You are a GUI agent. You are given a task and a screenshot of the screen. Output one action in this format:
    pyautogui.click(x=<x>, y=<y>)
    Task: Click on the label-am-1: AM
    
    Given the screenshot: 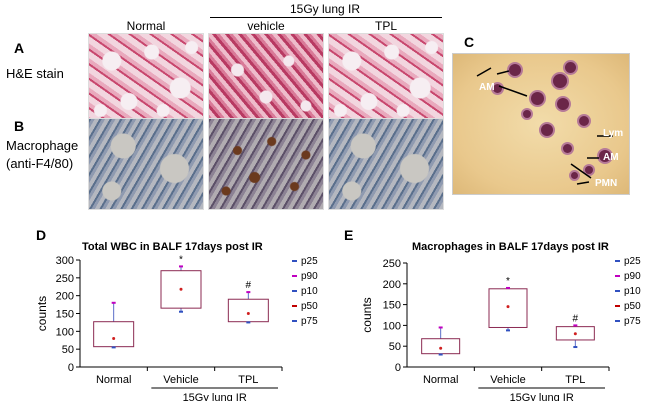 What is the action you would take?
    pyautogui.click(x=487, y=87)
    